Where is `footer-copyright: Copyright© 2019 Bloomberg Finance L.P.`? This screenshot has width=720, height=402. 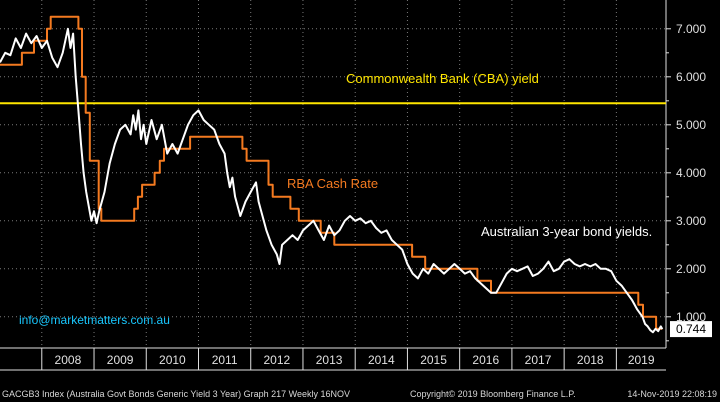 footer-copyright: Copyright© 2019 Bloomberg Finance L.P. is located at coordinates (493, 394).